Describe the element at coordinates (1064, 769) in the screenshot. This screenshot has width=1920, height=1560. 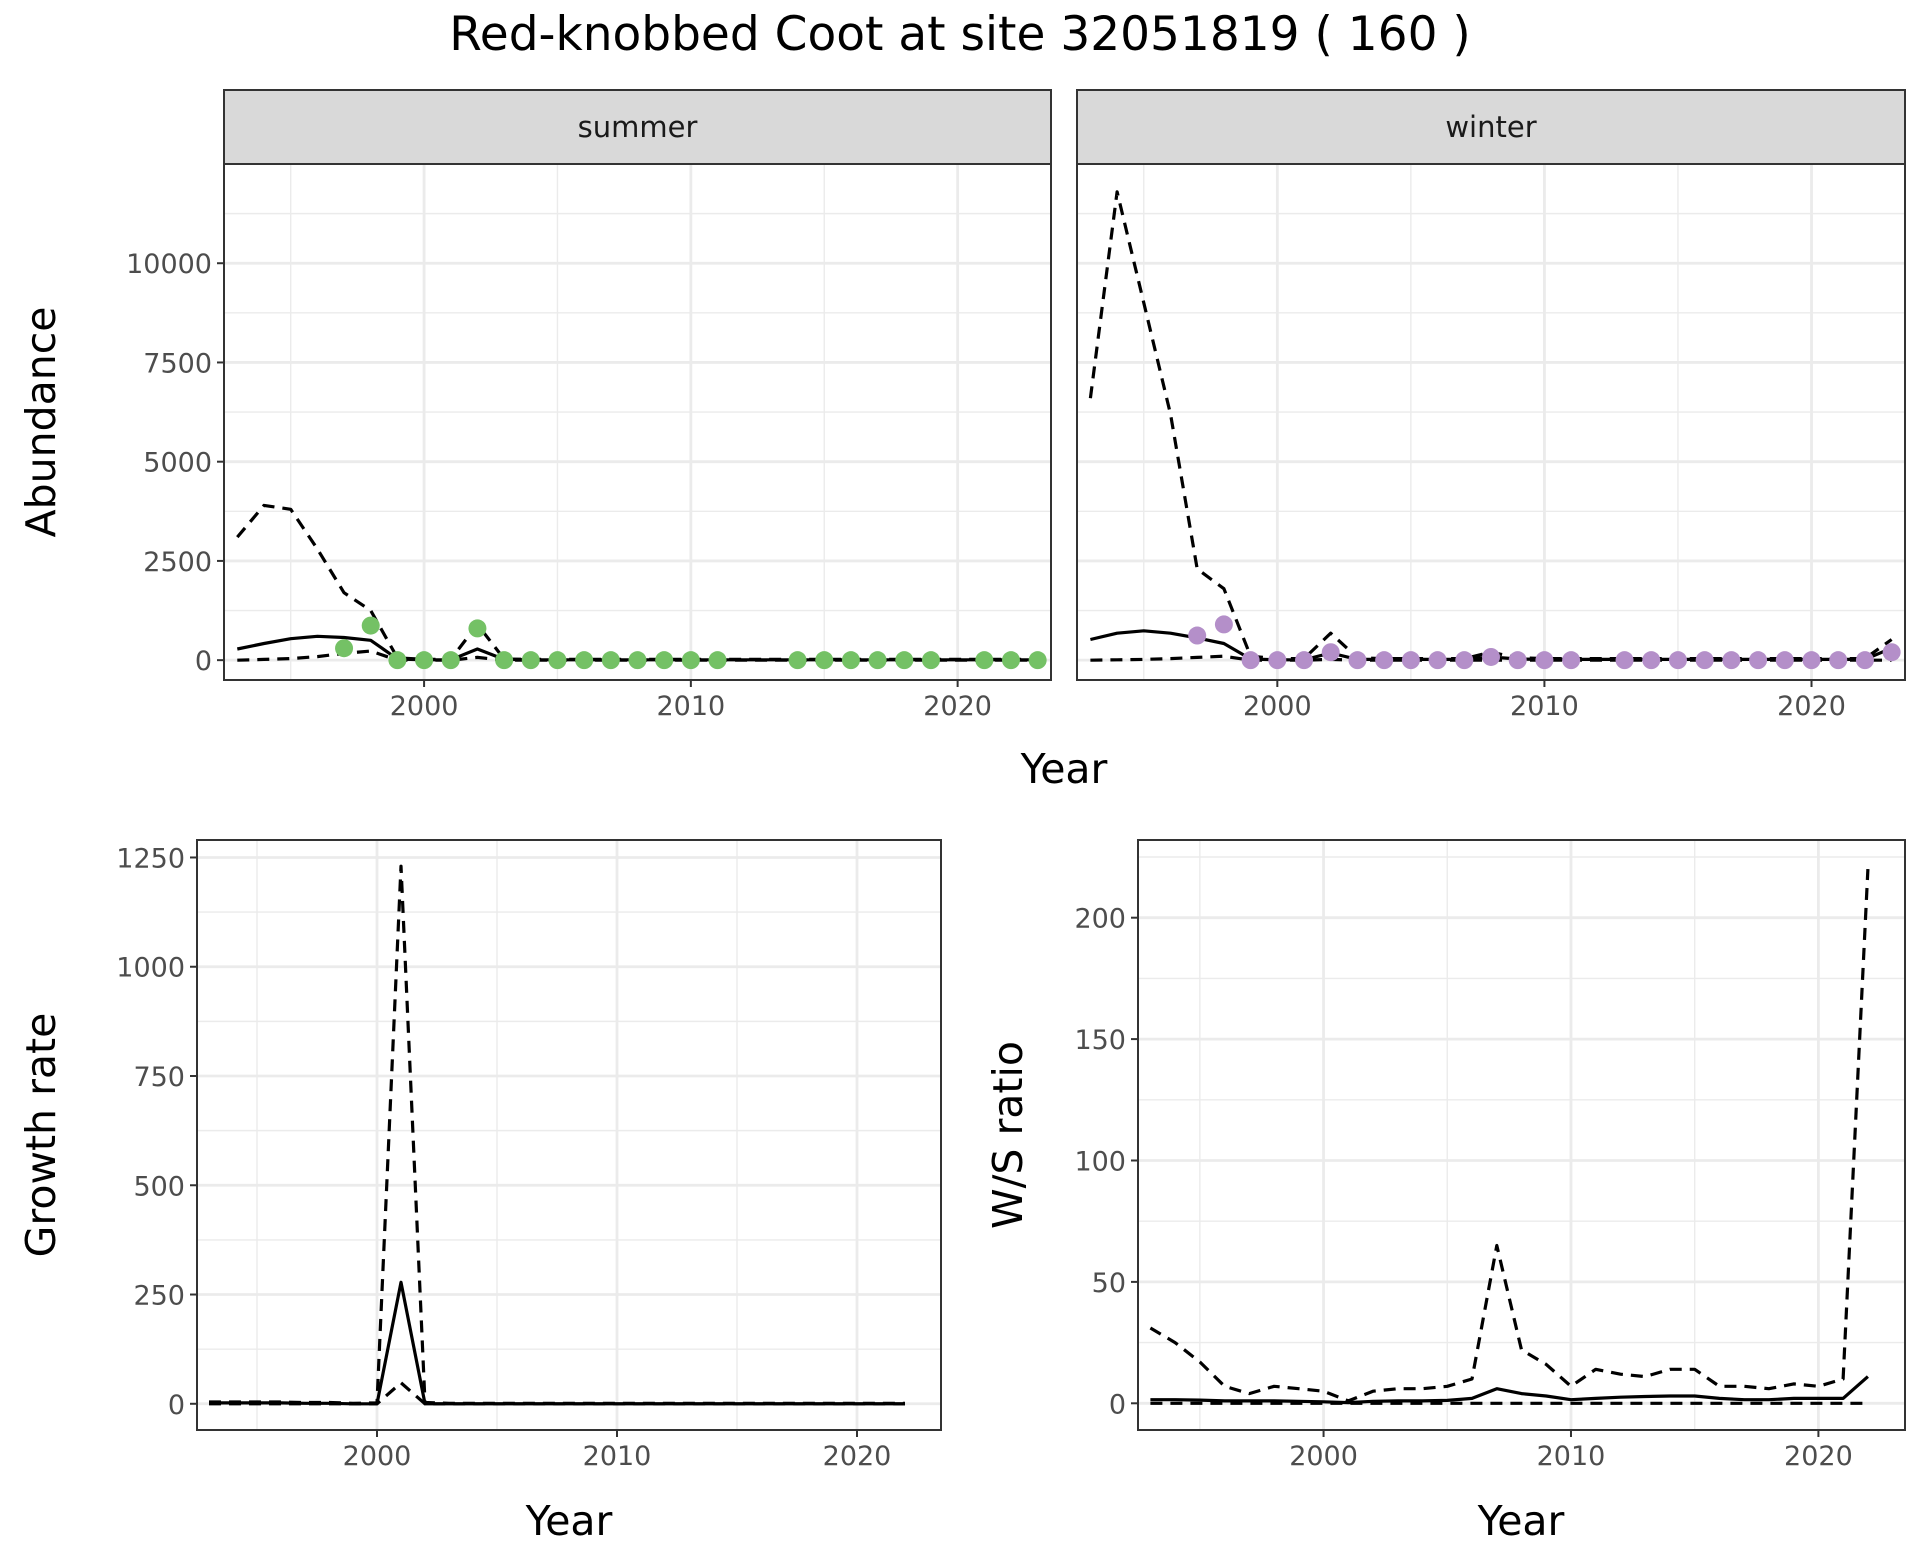
I see `x-axis-title-abundance: Year` at that location.